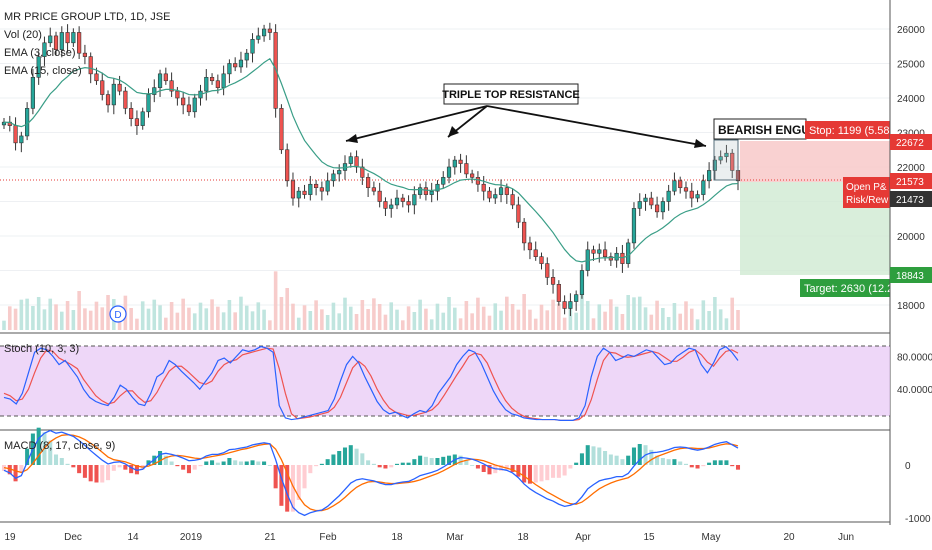  Describe the element at coordinates (87, 17) in the screenshot. I see `symbol-title: MR PRICE GROUP LTD, 1D, JSE` at that location.